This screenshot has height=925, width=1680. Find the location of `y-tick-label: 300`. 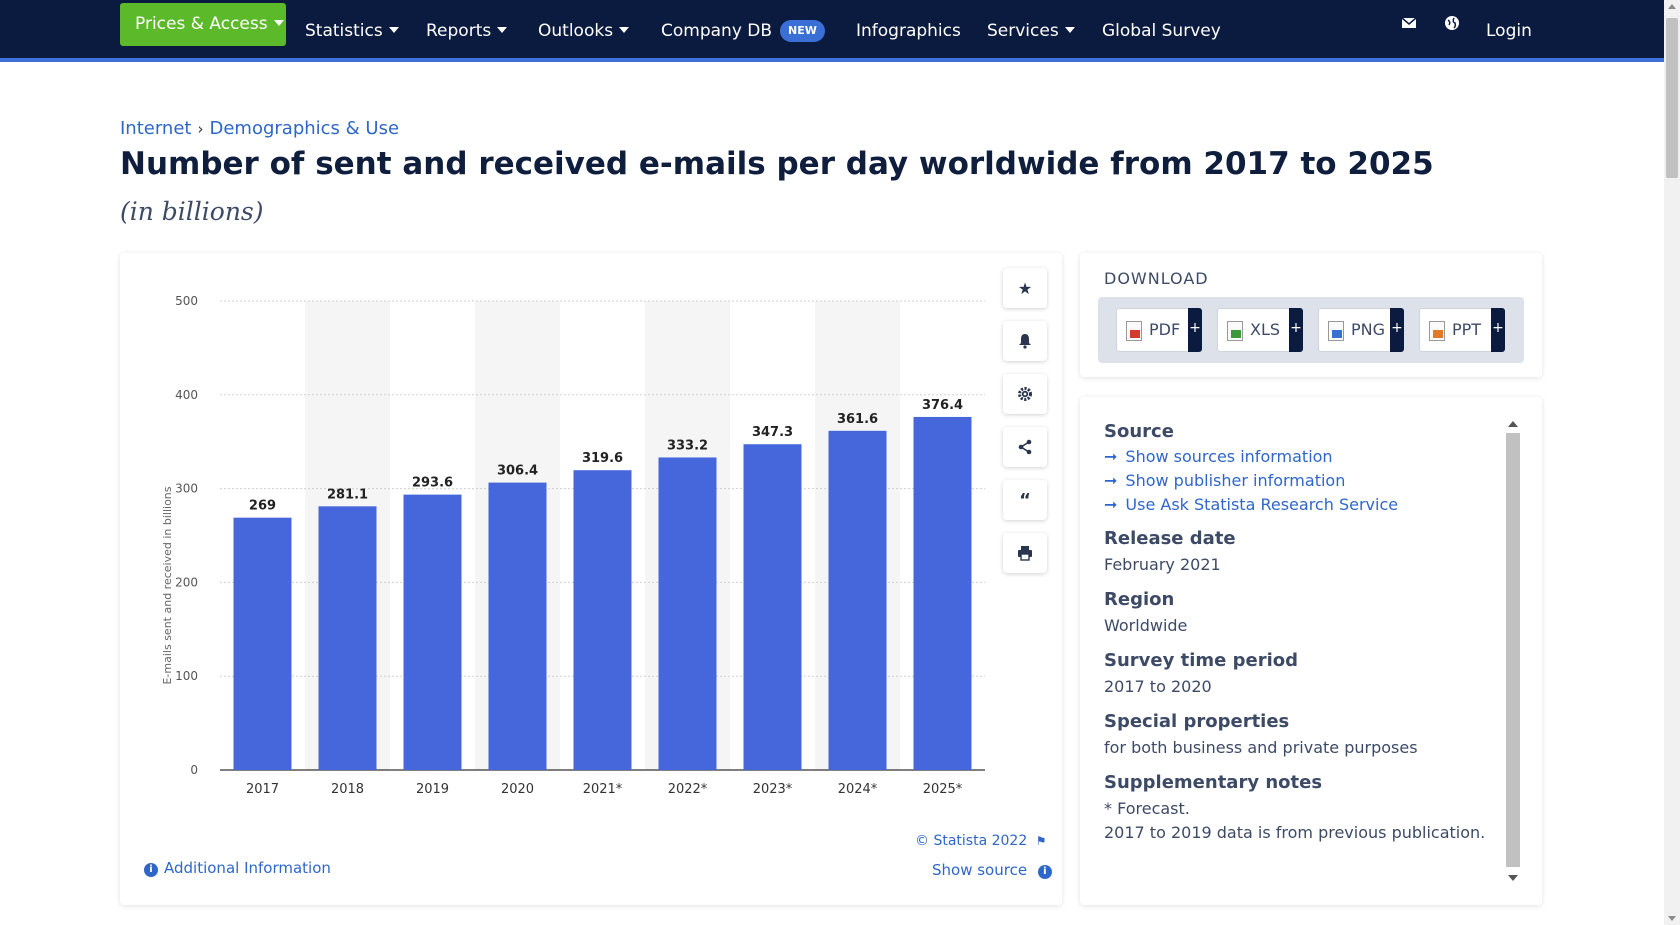

y-tick-label: 300 is located at coordinates (186, 489).